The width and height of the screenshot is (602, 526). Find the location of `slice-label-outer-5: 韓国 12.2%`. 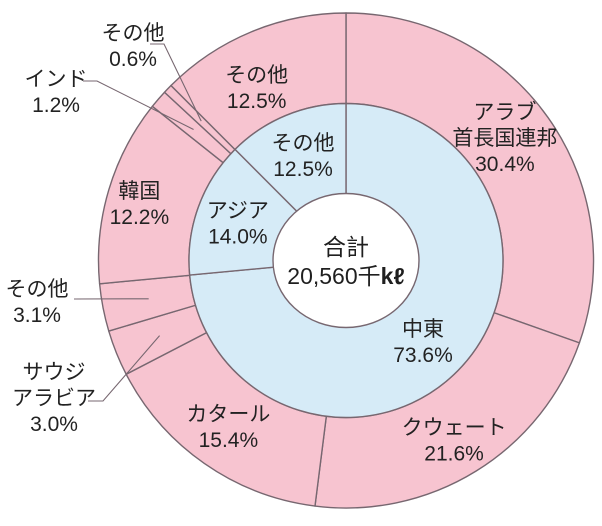

slice-label-outer-5: 韓国 12.2% is located at coordinates (140, 204).